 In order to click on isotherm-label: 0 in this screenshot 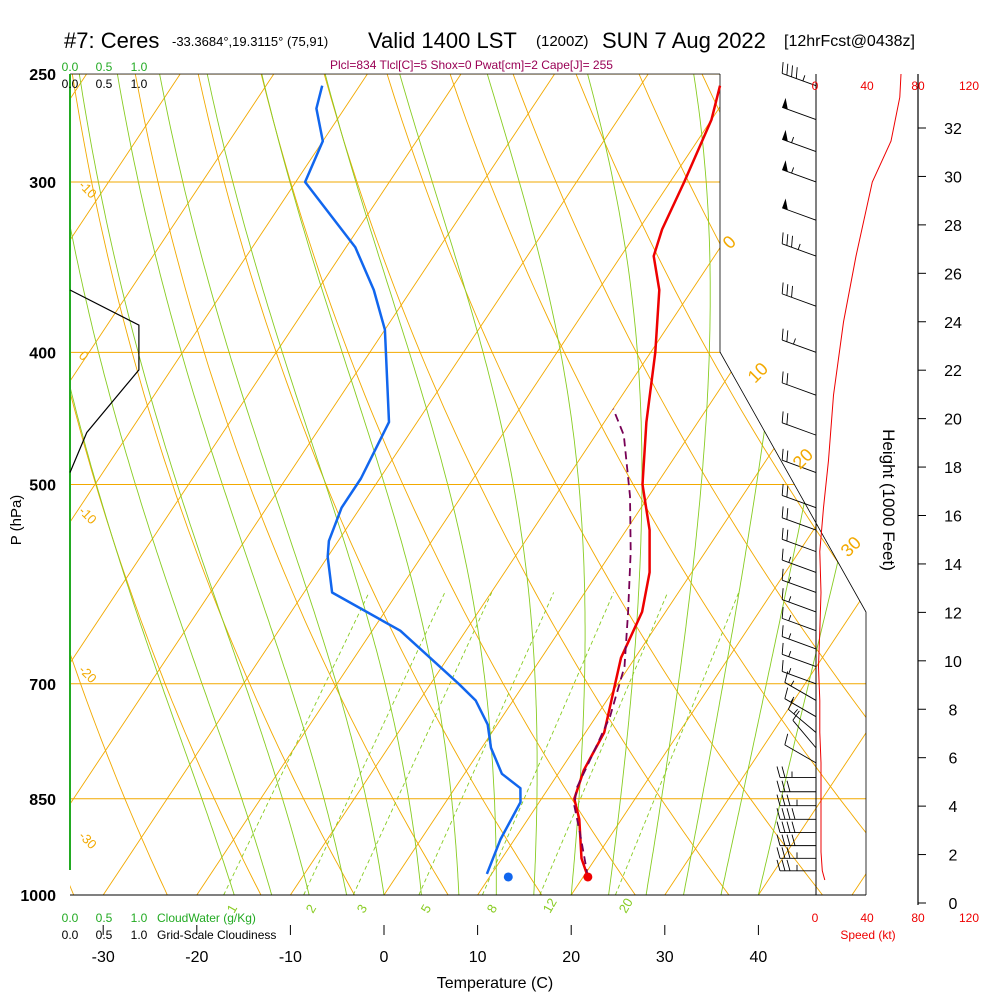, I will do `click(84, 356)`.